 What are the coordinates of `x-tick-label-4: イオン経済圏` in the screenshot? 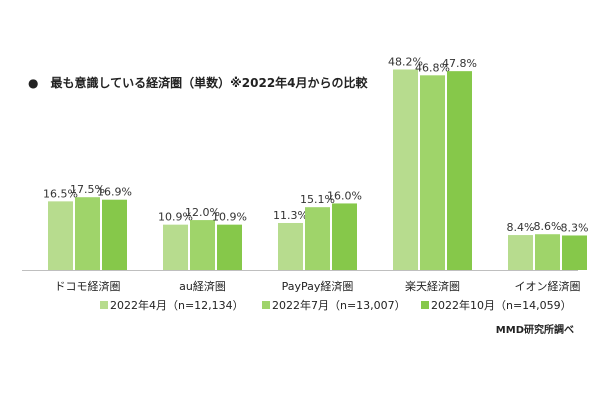 It's located at (548, 286).